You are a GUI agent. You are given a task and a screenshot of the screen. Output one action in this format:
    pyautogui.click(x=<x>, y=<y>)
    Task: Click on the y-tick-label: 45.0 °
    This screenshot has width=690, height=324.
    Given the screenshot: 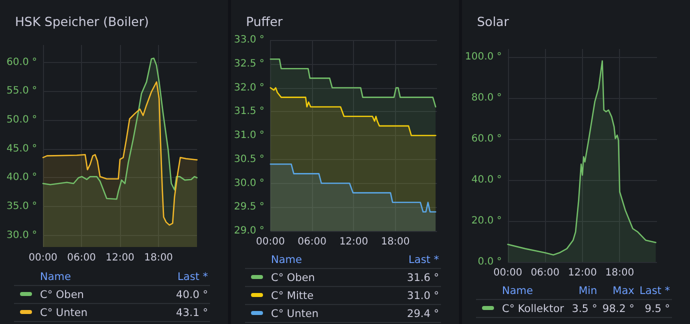 What is the action you would take?
    pyautogui.click(x=21, y=148)
    